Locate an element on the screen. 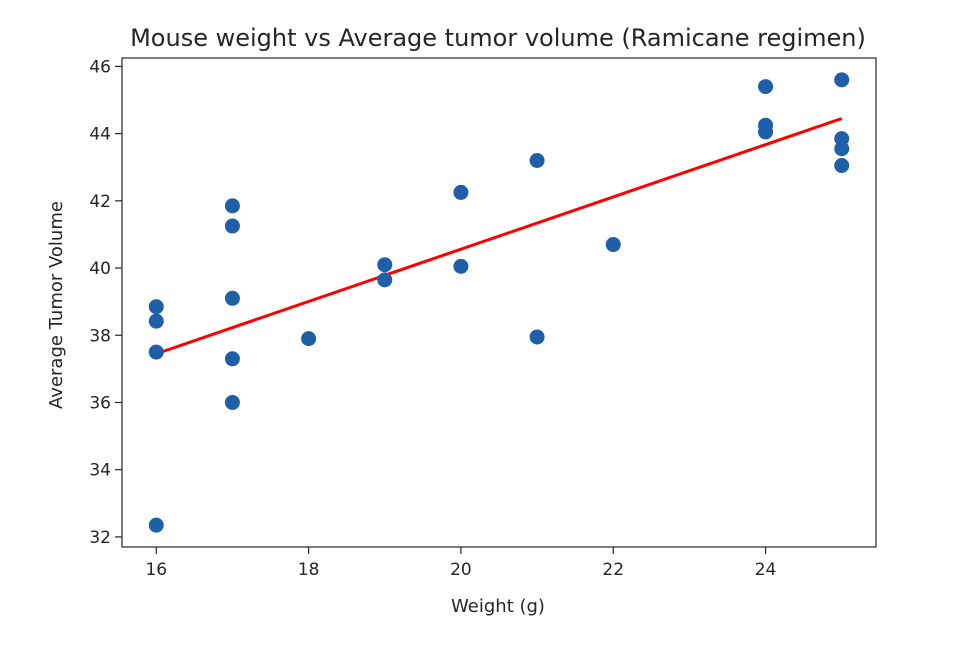  x-axis-label: Weight (g) is located at coordinates (498, 606).